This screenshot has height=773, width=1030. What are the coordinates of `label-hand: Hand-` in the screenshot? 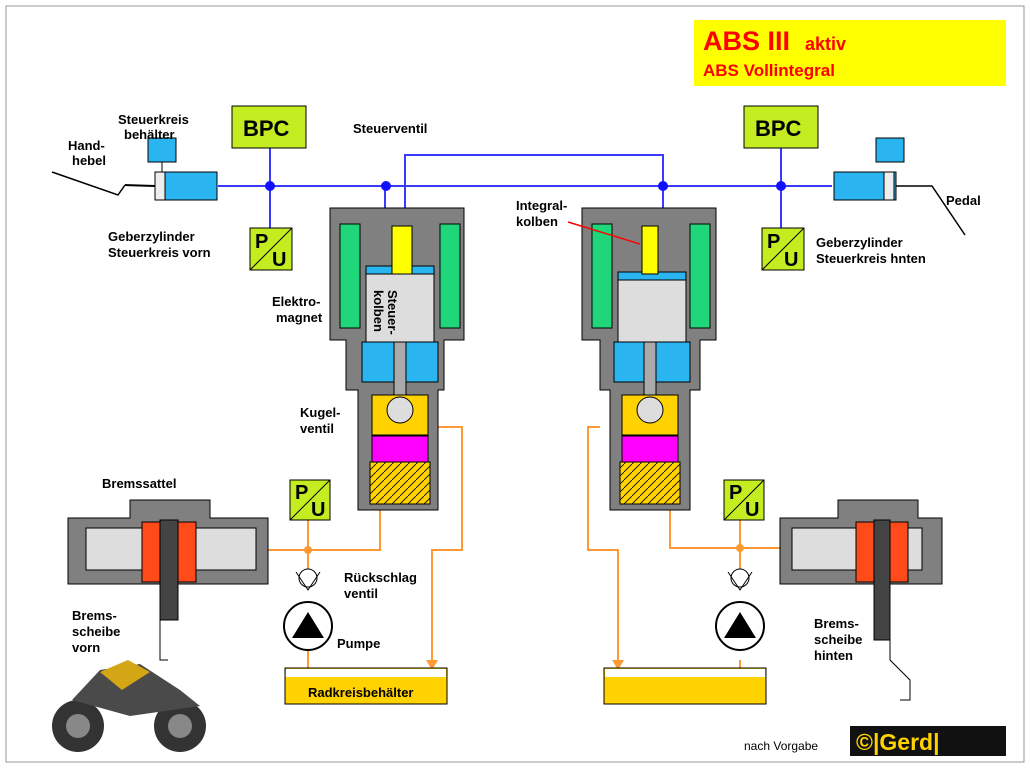 It's located at (86, 145).